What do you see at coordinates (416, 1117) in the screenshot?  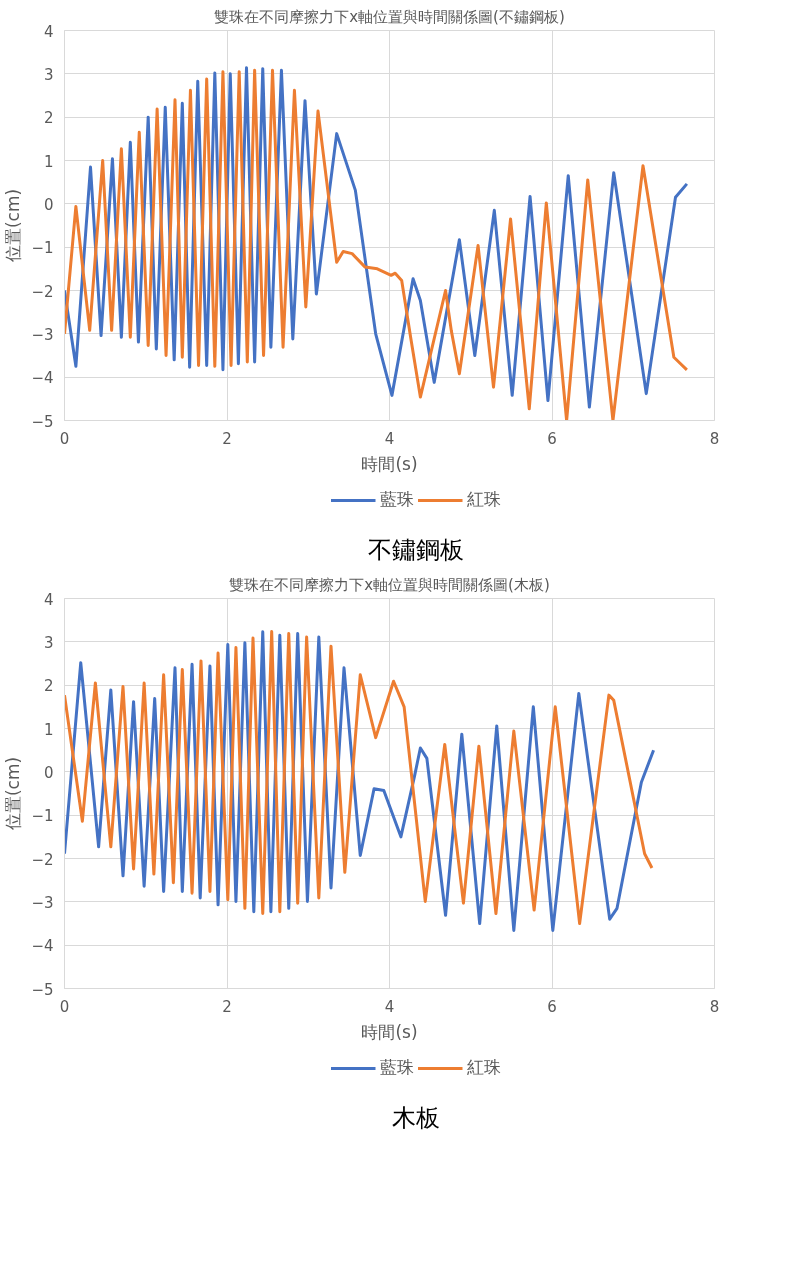 I see `text: 木板` at bounding box center [416, 1117].